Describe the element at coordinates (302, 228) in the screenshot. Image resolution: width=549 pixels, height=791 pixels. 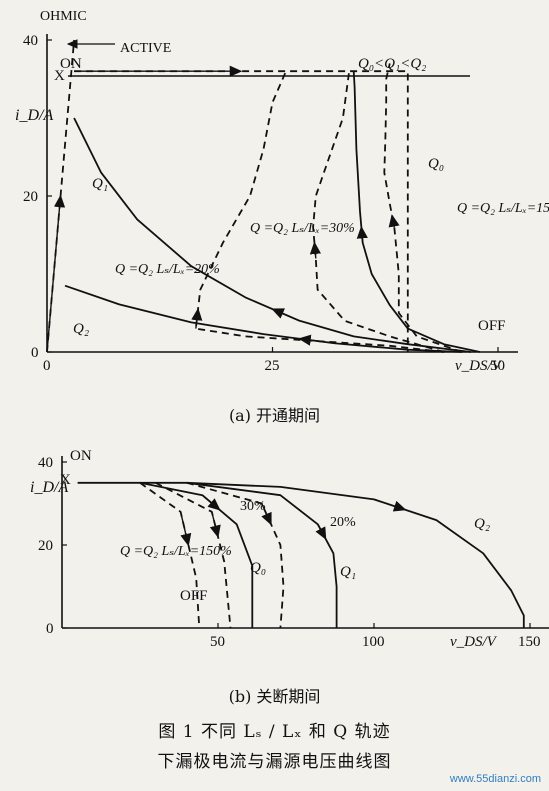
I see `label-30pct: Q =Q₂ Lₛ/Lₓ=30%` at that location.